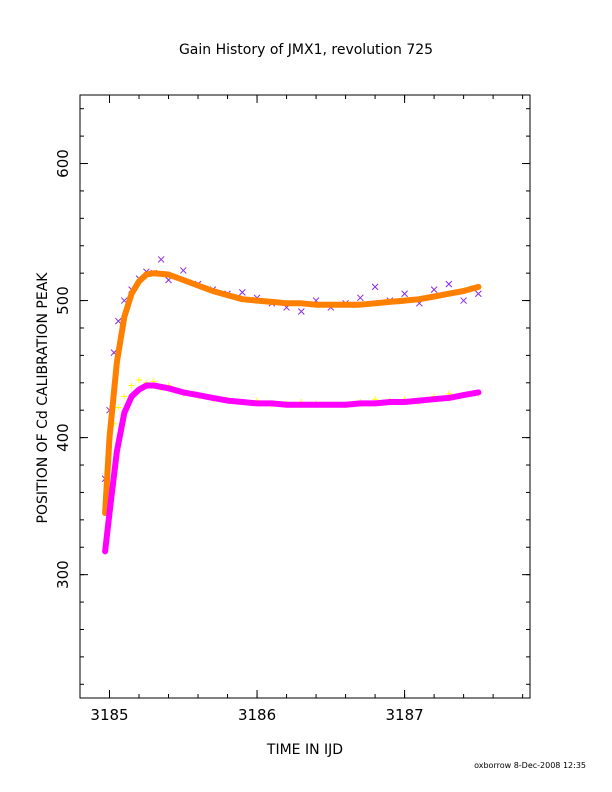 The image size is (612, 792). I want to click on y-tick-label: 300, so click(63, 574).